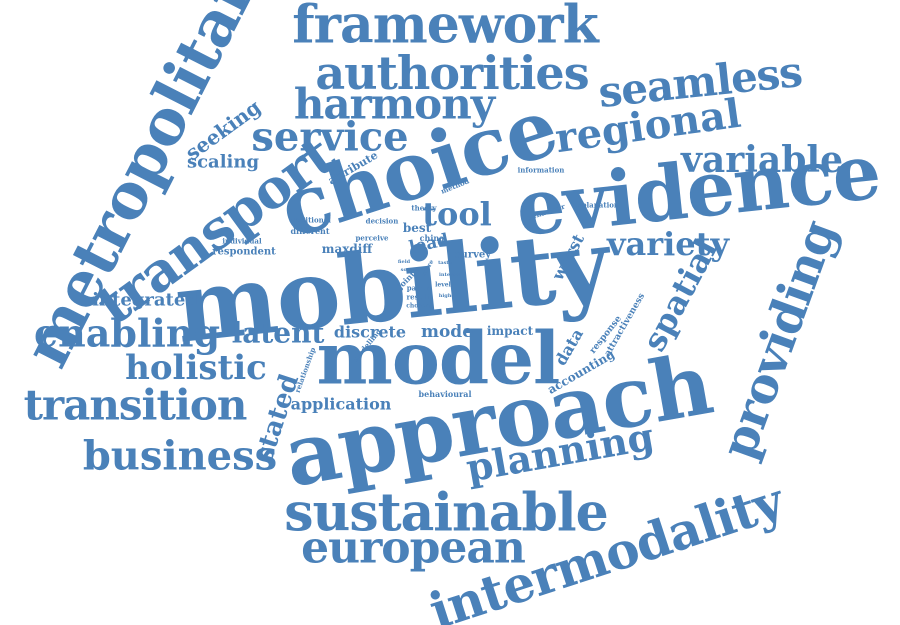 The image size is (900, 625). Describe the element at coordinates (370, 332) in the screenshot. I see `cloud-word-discrete: discrete` at that location.